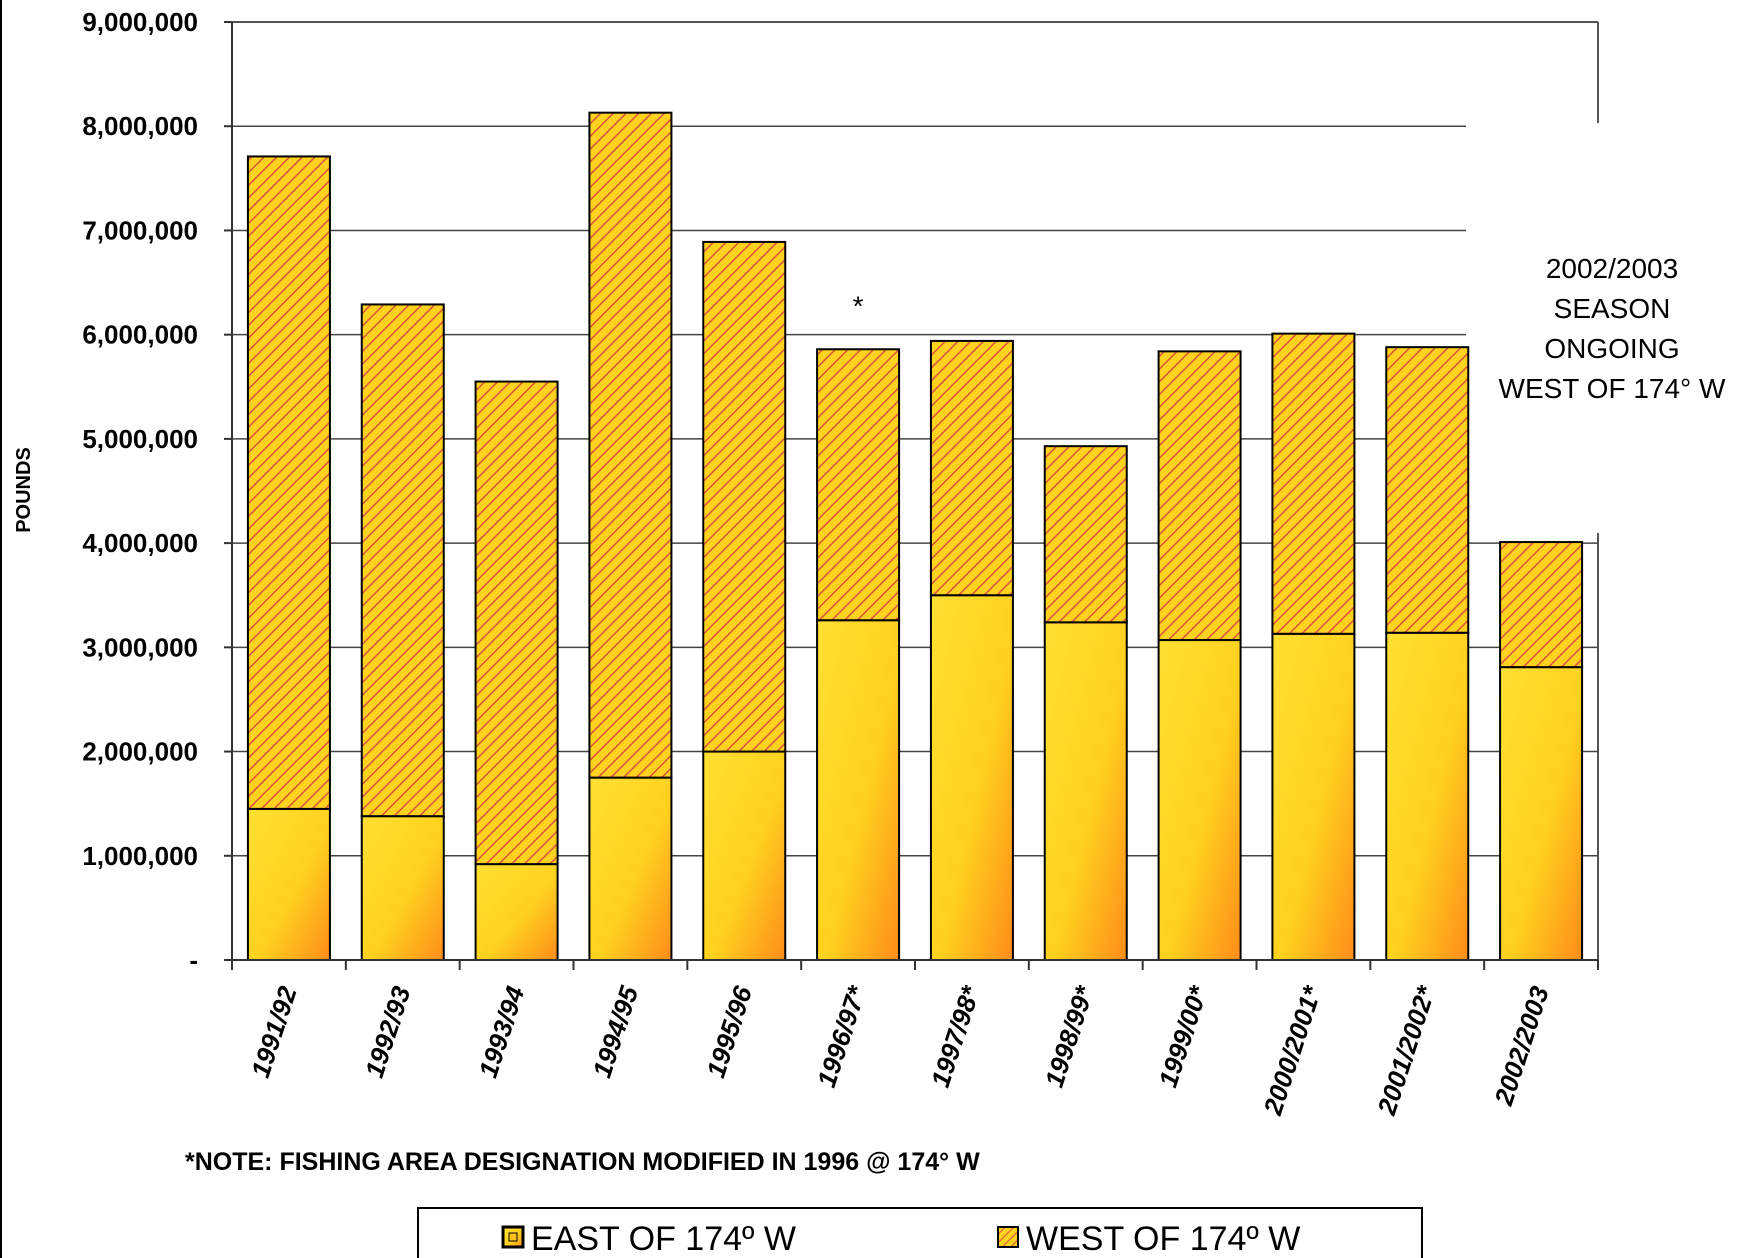 The height and width of the screenshot is (1258, 1750). I want to click on season-note-line-1: 2002/2003, so click(1612, 268).